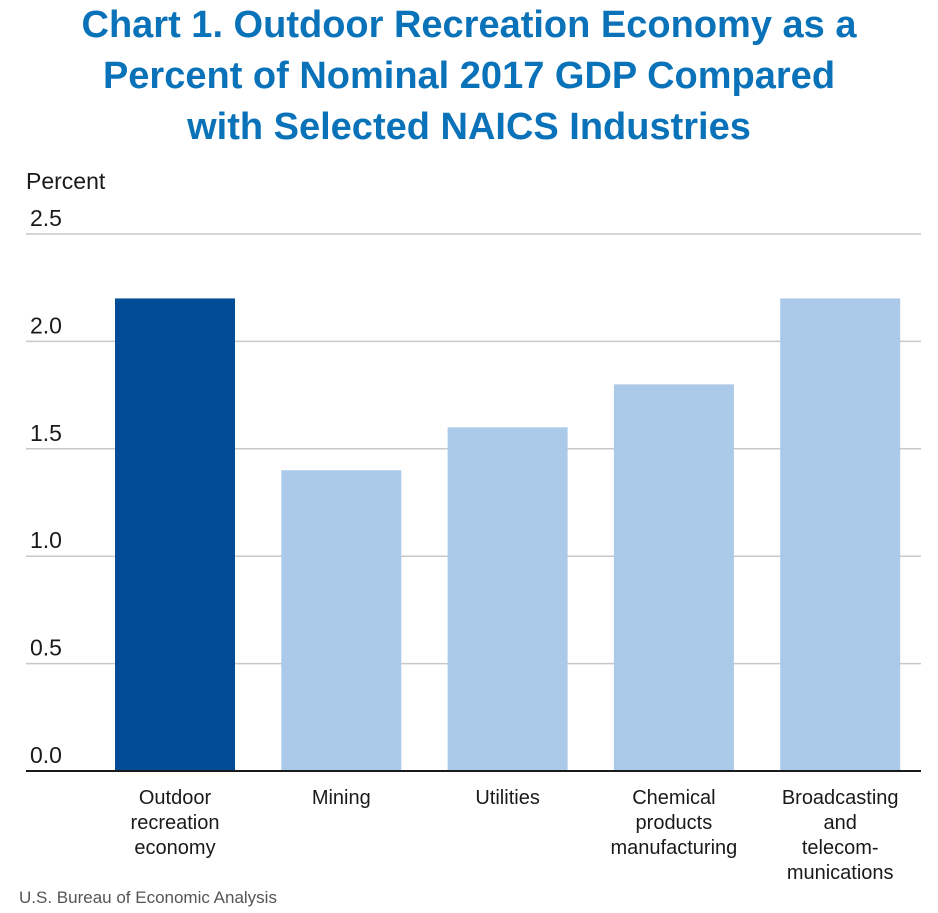 This screenshot has width=938, height=913. What do you see at coordinates (840, 823) in the screenshot?
I see `x-category-label-line: and` at bounding box center [840, 823].